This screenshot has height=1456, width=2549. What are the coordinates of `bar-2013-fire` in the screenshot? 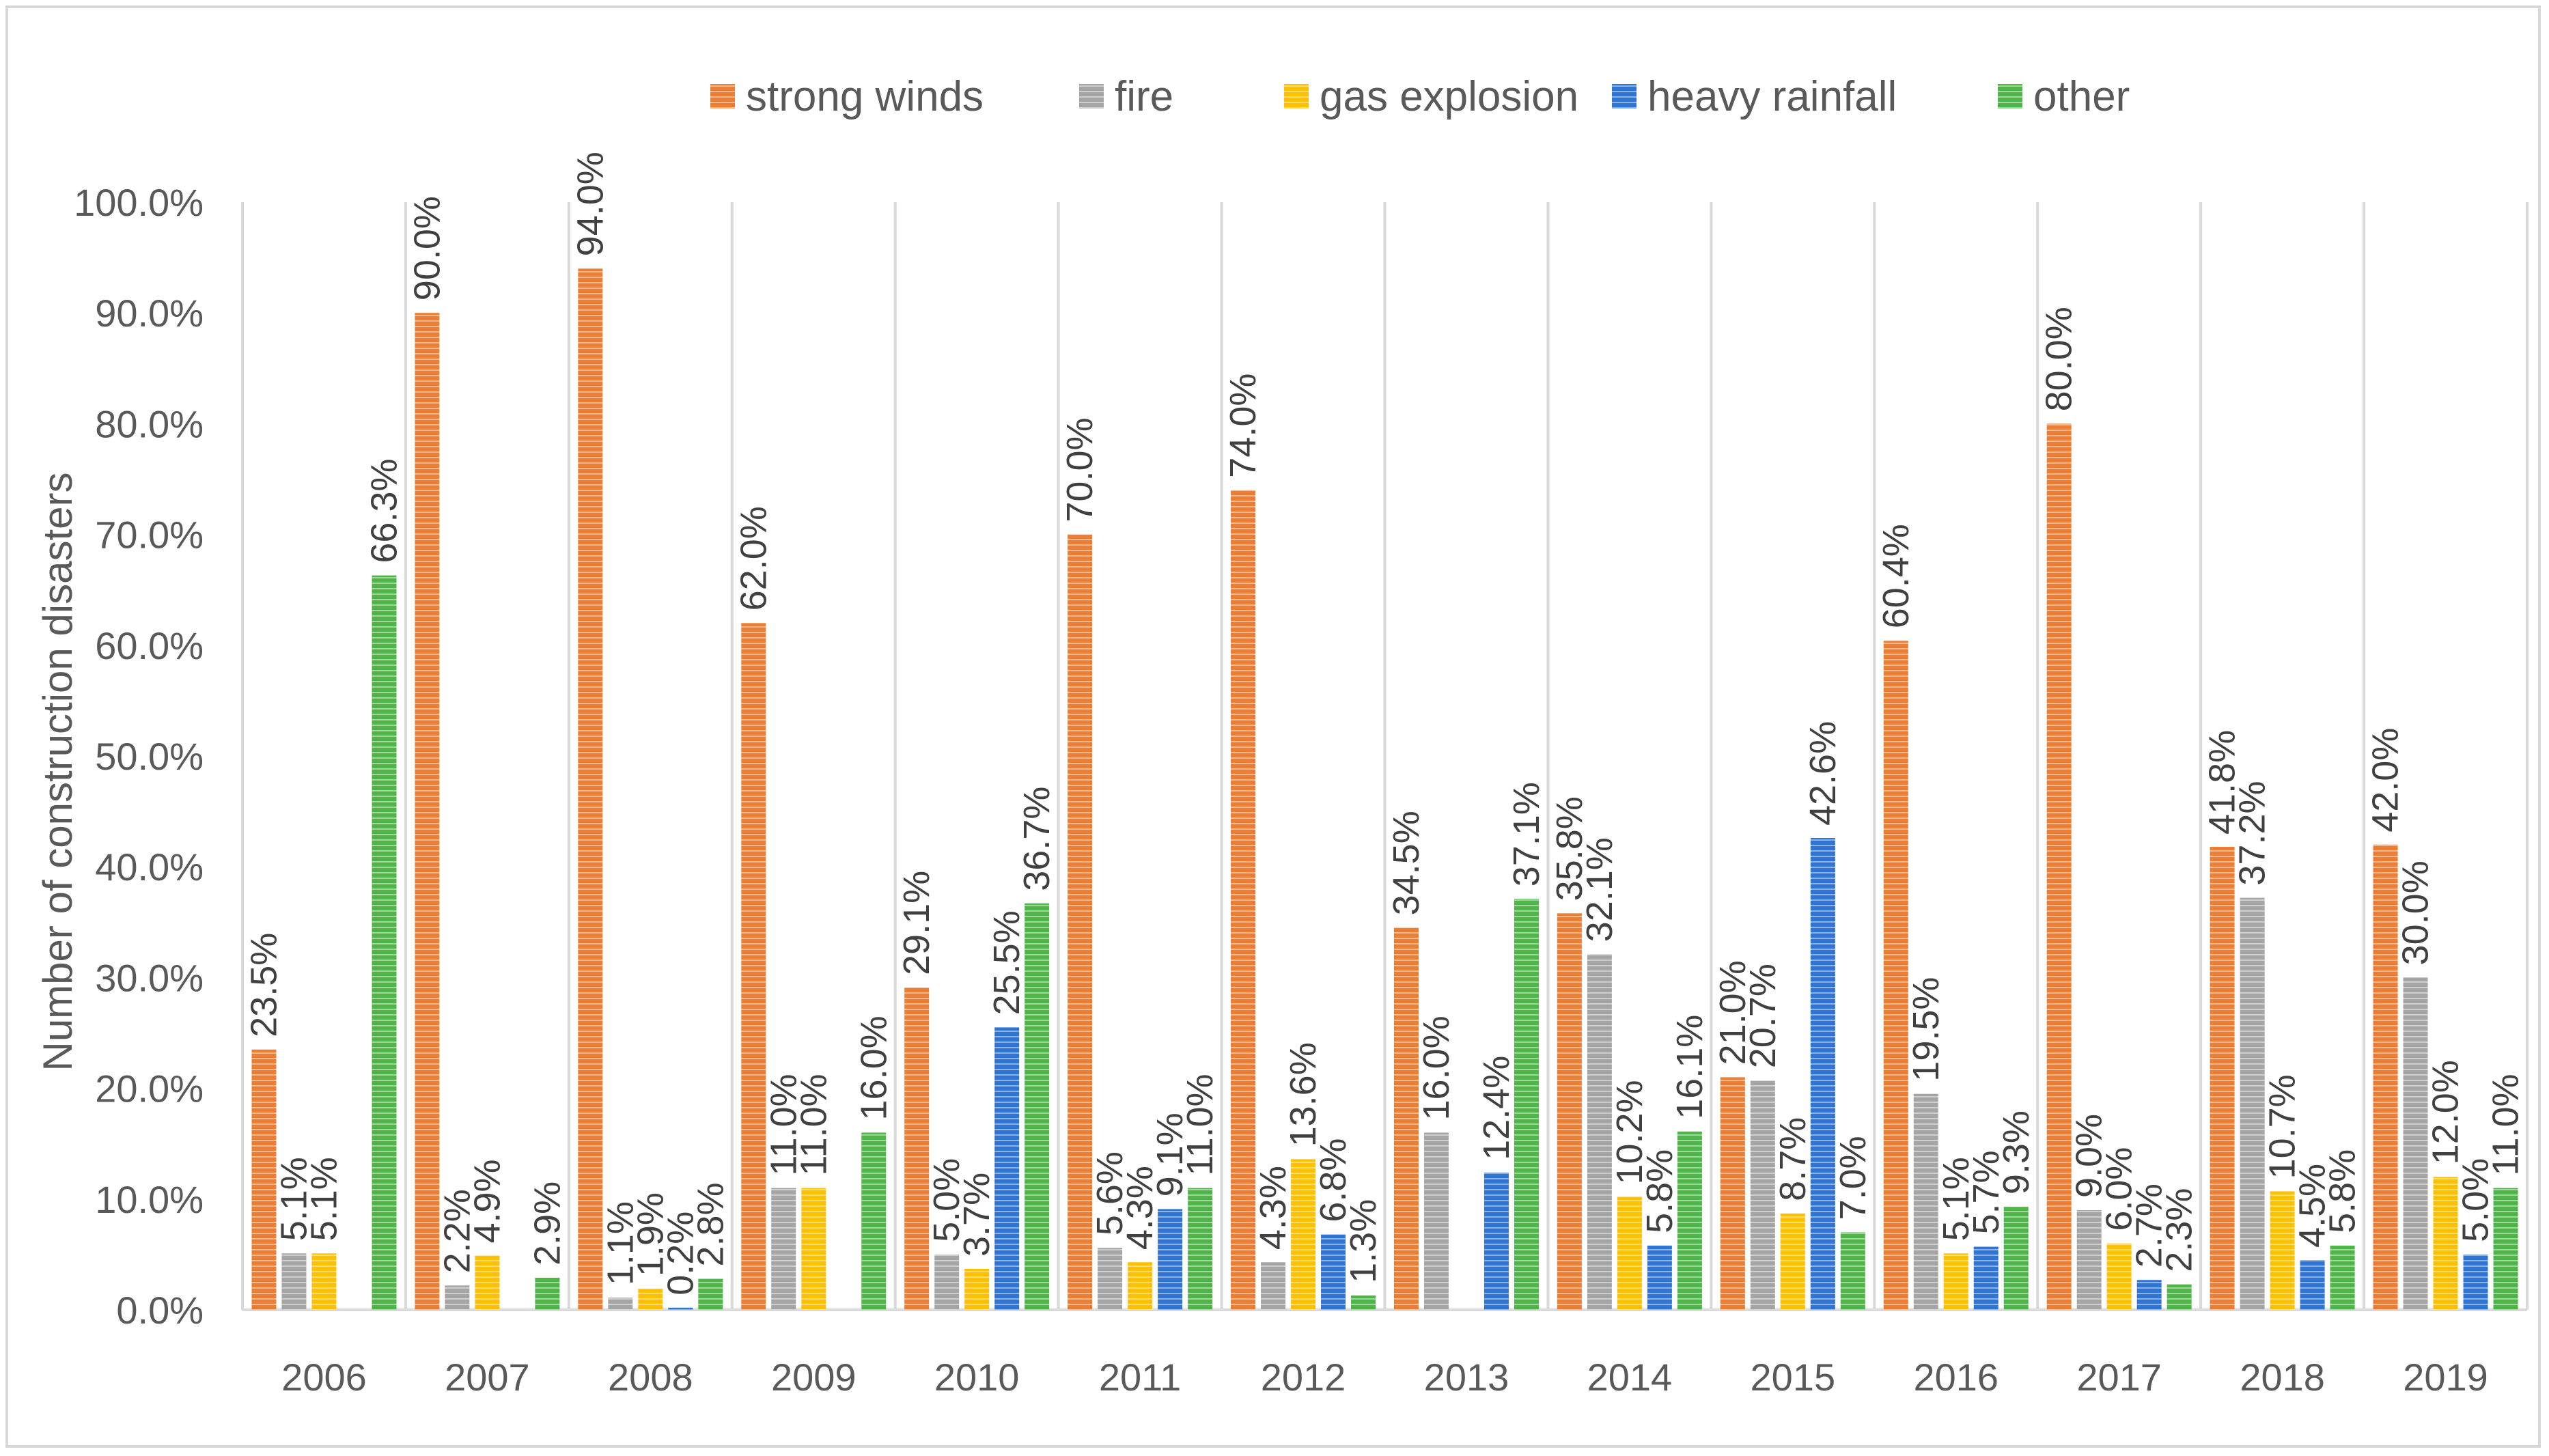 It's located at (1436, 1221).